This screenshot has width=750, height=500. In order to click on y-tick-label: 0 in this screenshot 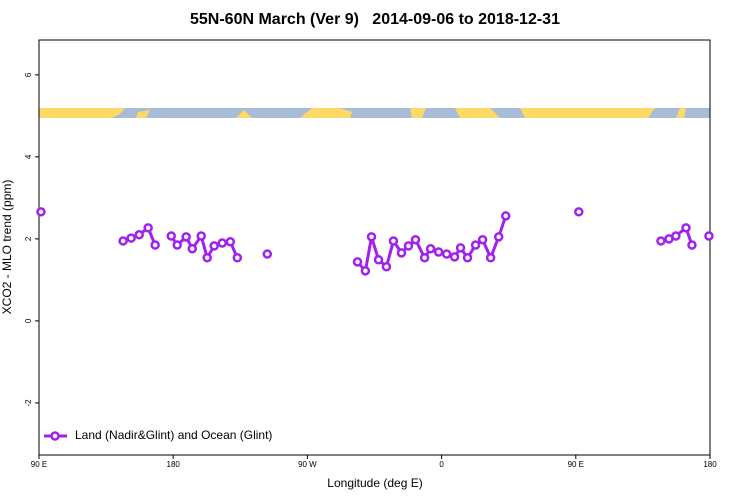, I will do `click(28, 320)`.